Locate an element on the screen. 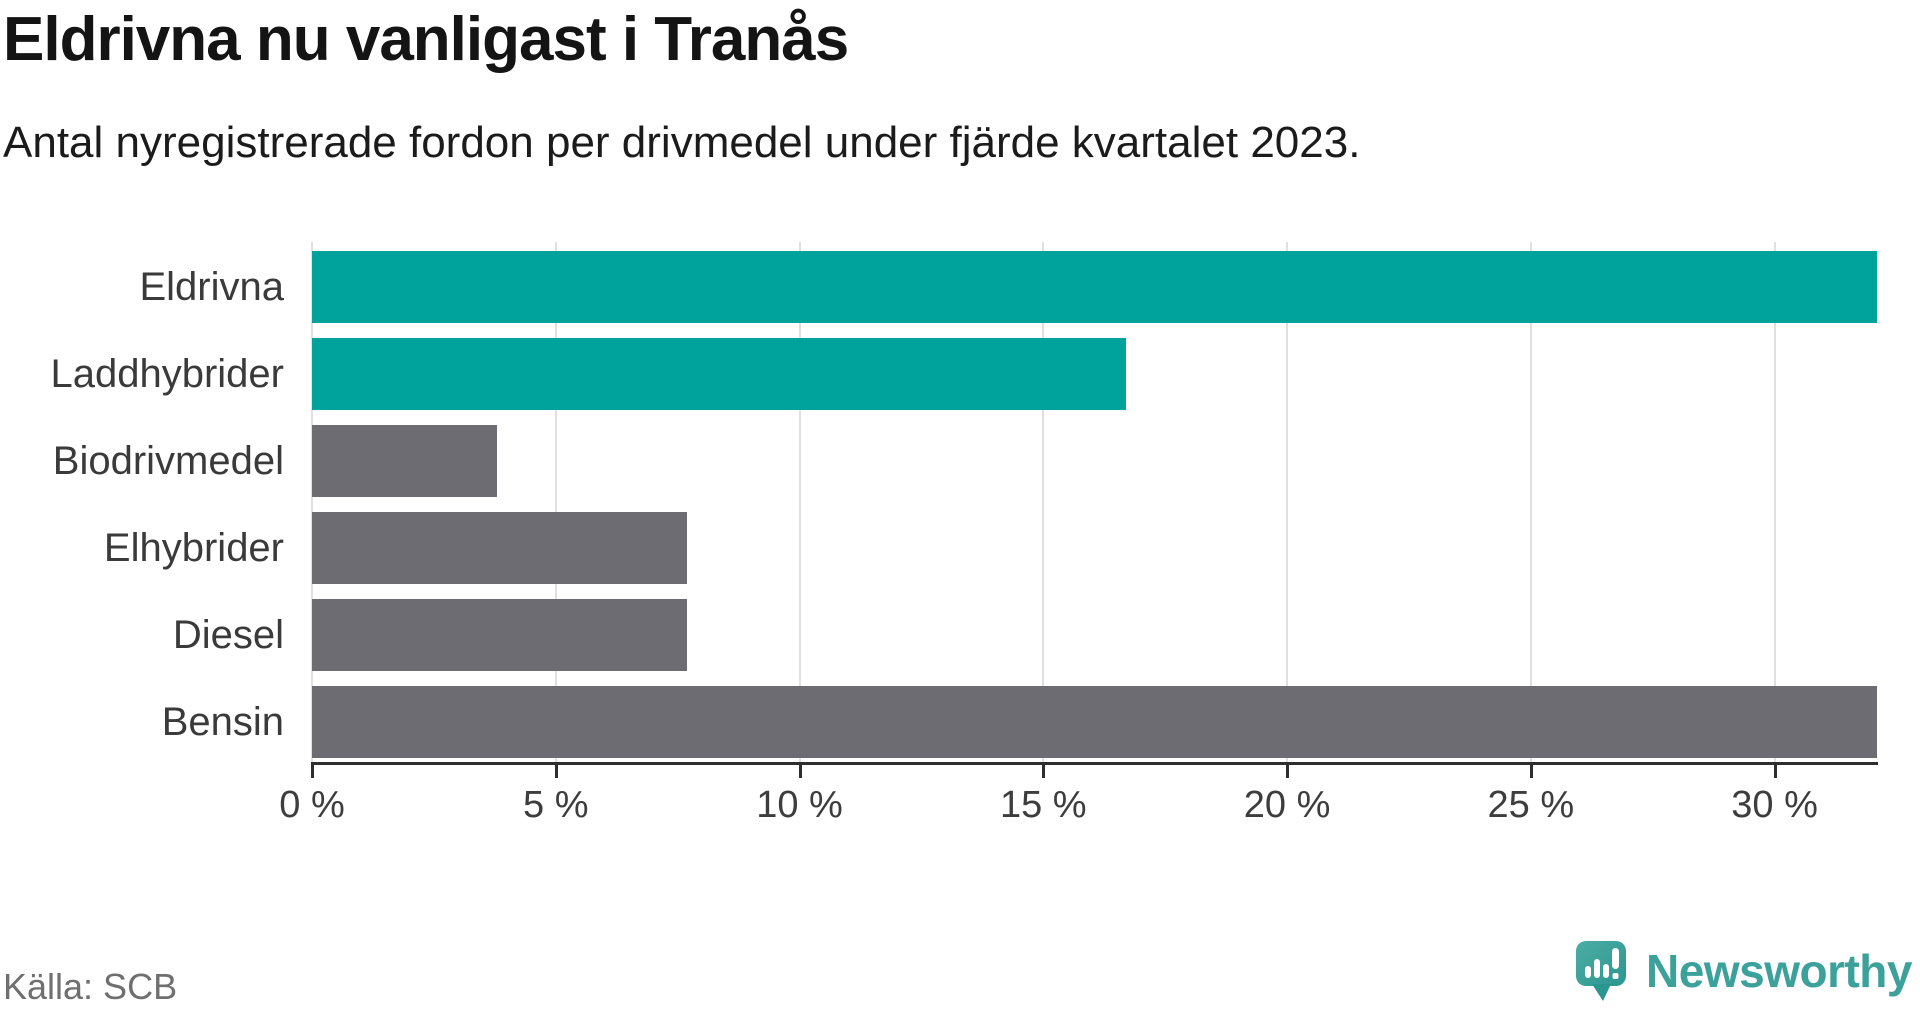 The height and width of the screenshot is (1010, 1920). bar-label: Elhybrider is located at coordinates (193, 548).